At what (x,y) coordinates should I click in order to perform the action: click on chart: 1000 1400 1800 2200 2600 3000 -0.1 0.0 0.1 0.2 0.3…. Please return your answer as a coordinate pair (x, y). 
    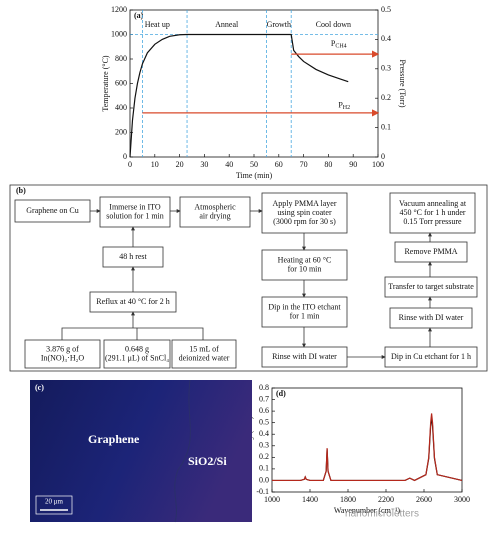
    Looking at the image, I should click on (357, 449).